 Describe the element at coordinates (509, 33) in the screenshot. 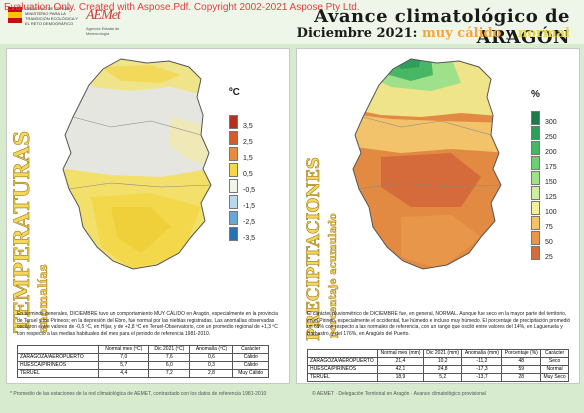

I see `subtitle-joiner: y` at that location.